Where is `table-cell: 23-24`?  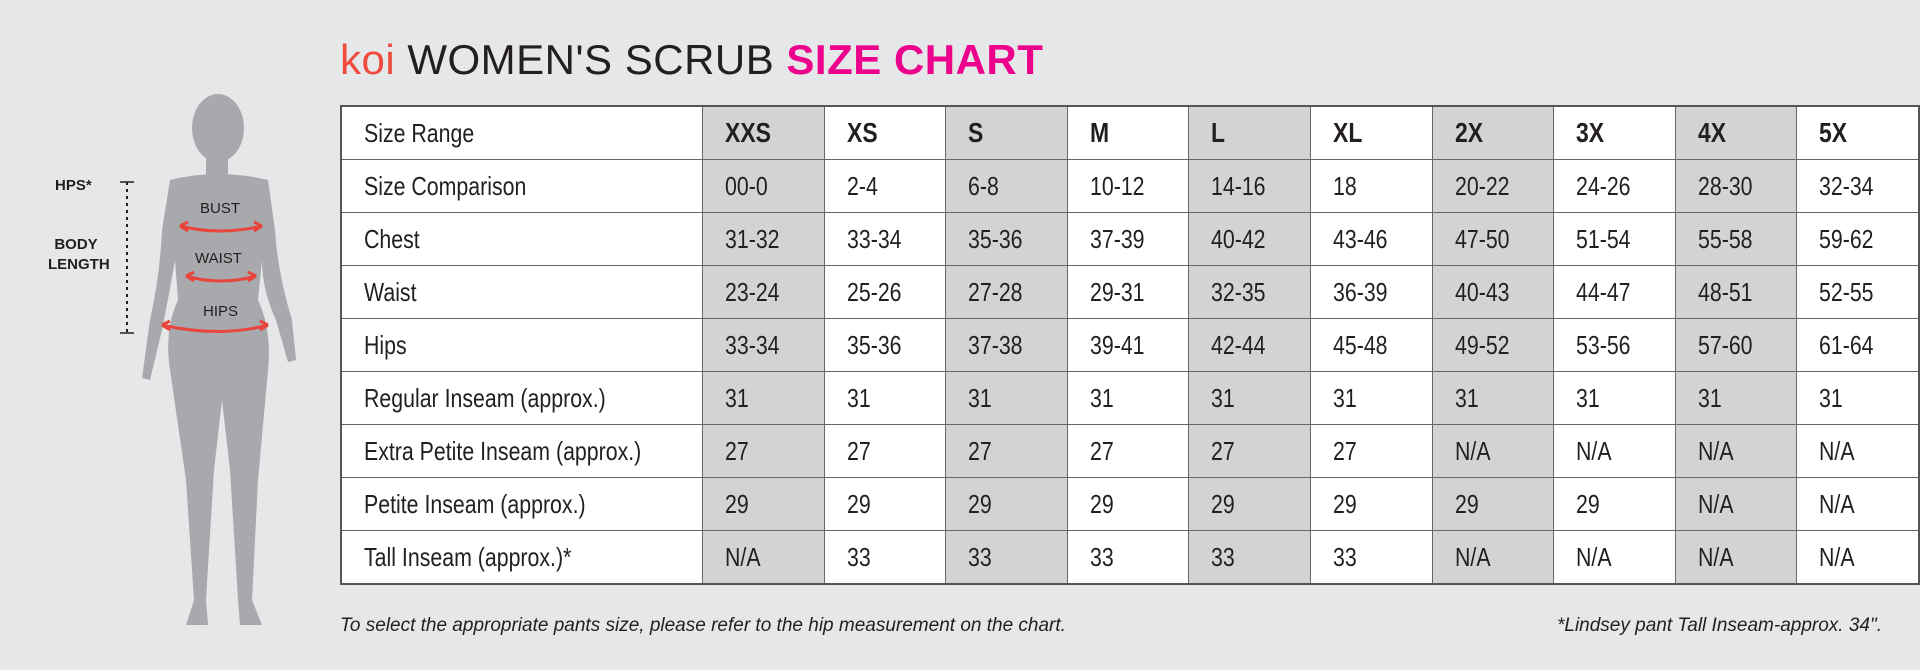 table-cell: 23-24 is located at coordinates (763, 292).